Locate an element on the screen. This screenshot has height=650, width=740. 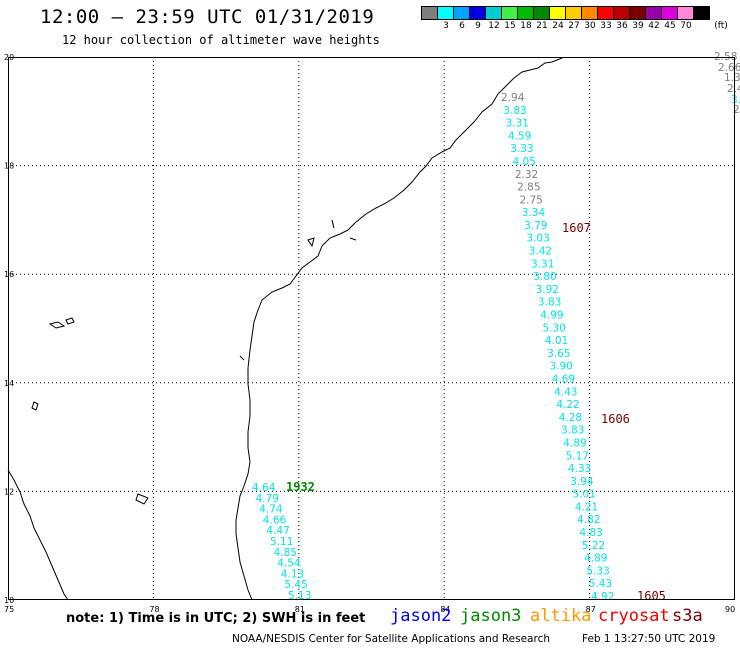
swh-value-label: 4.82 is located at coordinates (588, 520).